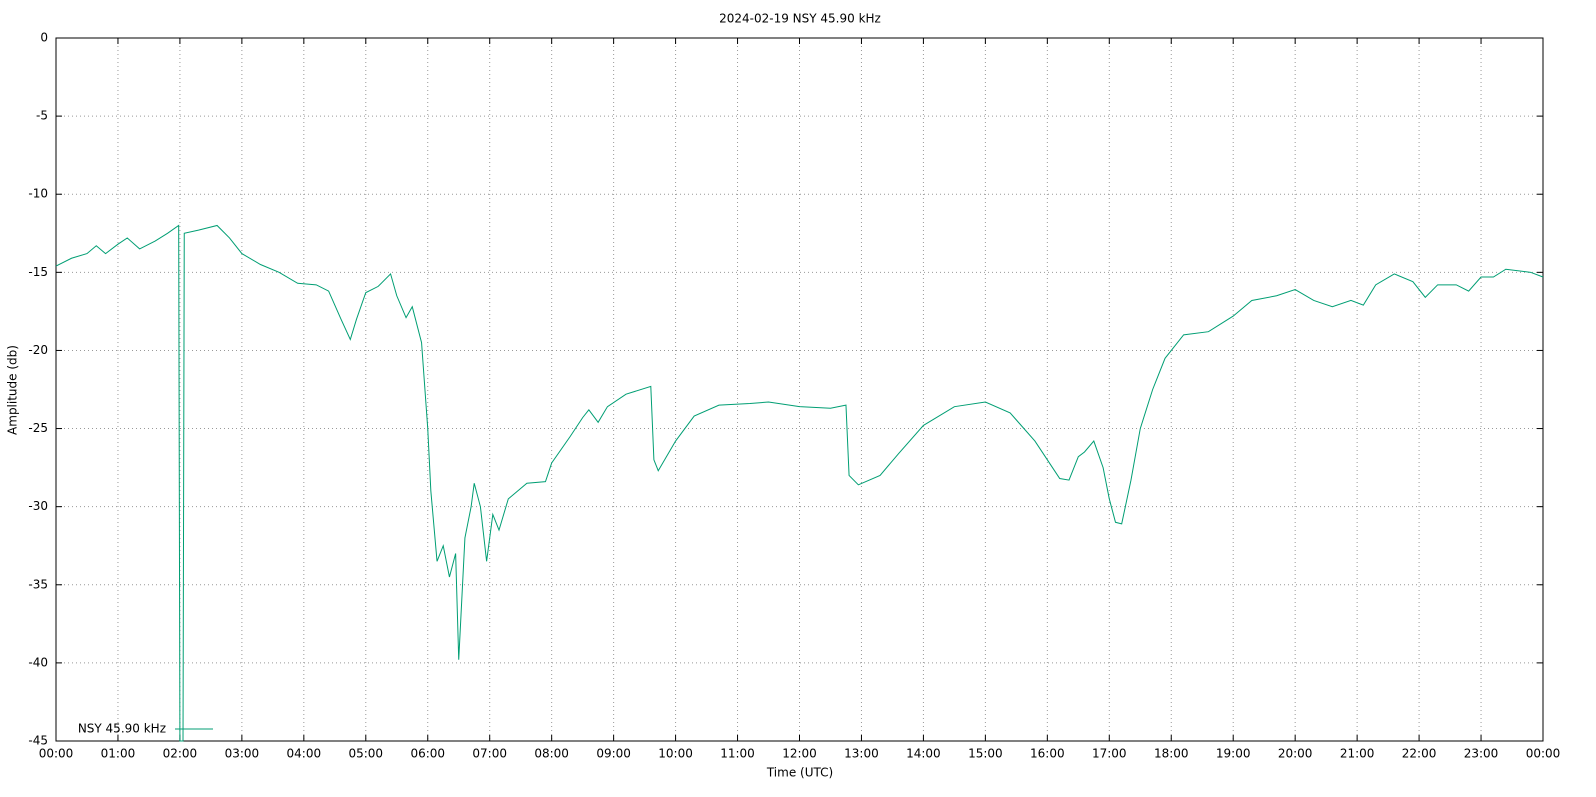  Describe the element at coordinates (985, 754) in the screenshot. I see `x-tick-label: 15:00` at that location.